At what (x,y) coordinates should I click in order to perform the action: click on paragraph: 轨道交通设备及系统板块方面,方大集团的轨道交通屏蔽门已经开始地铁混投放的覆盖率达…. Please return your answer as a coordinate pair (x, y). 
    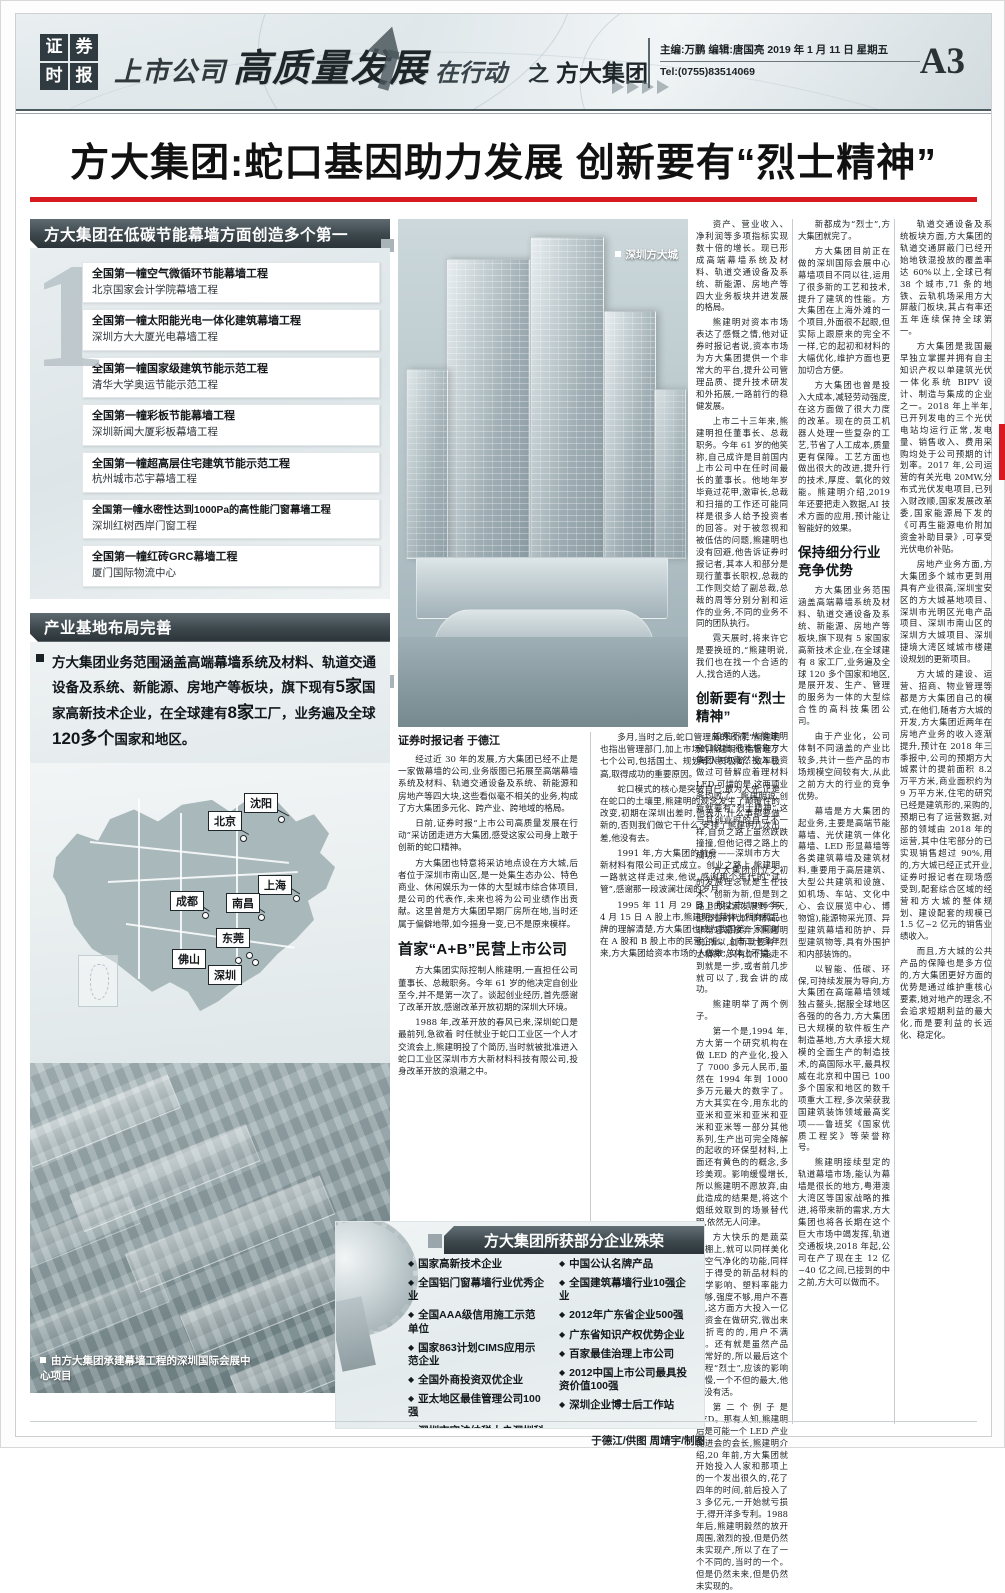
    Looking at the image, I should click on (946, 278).